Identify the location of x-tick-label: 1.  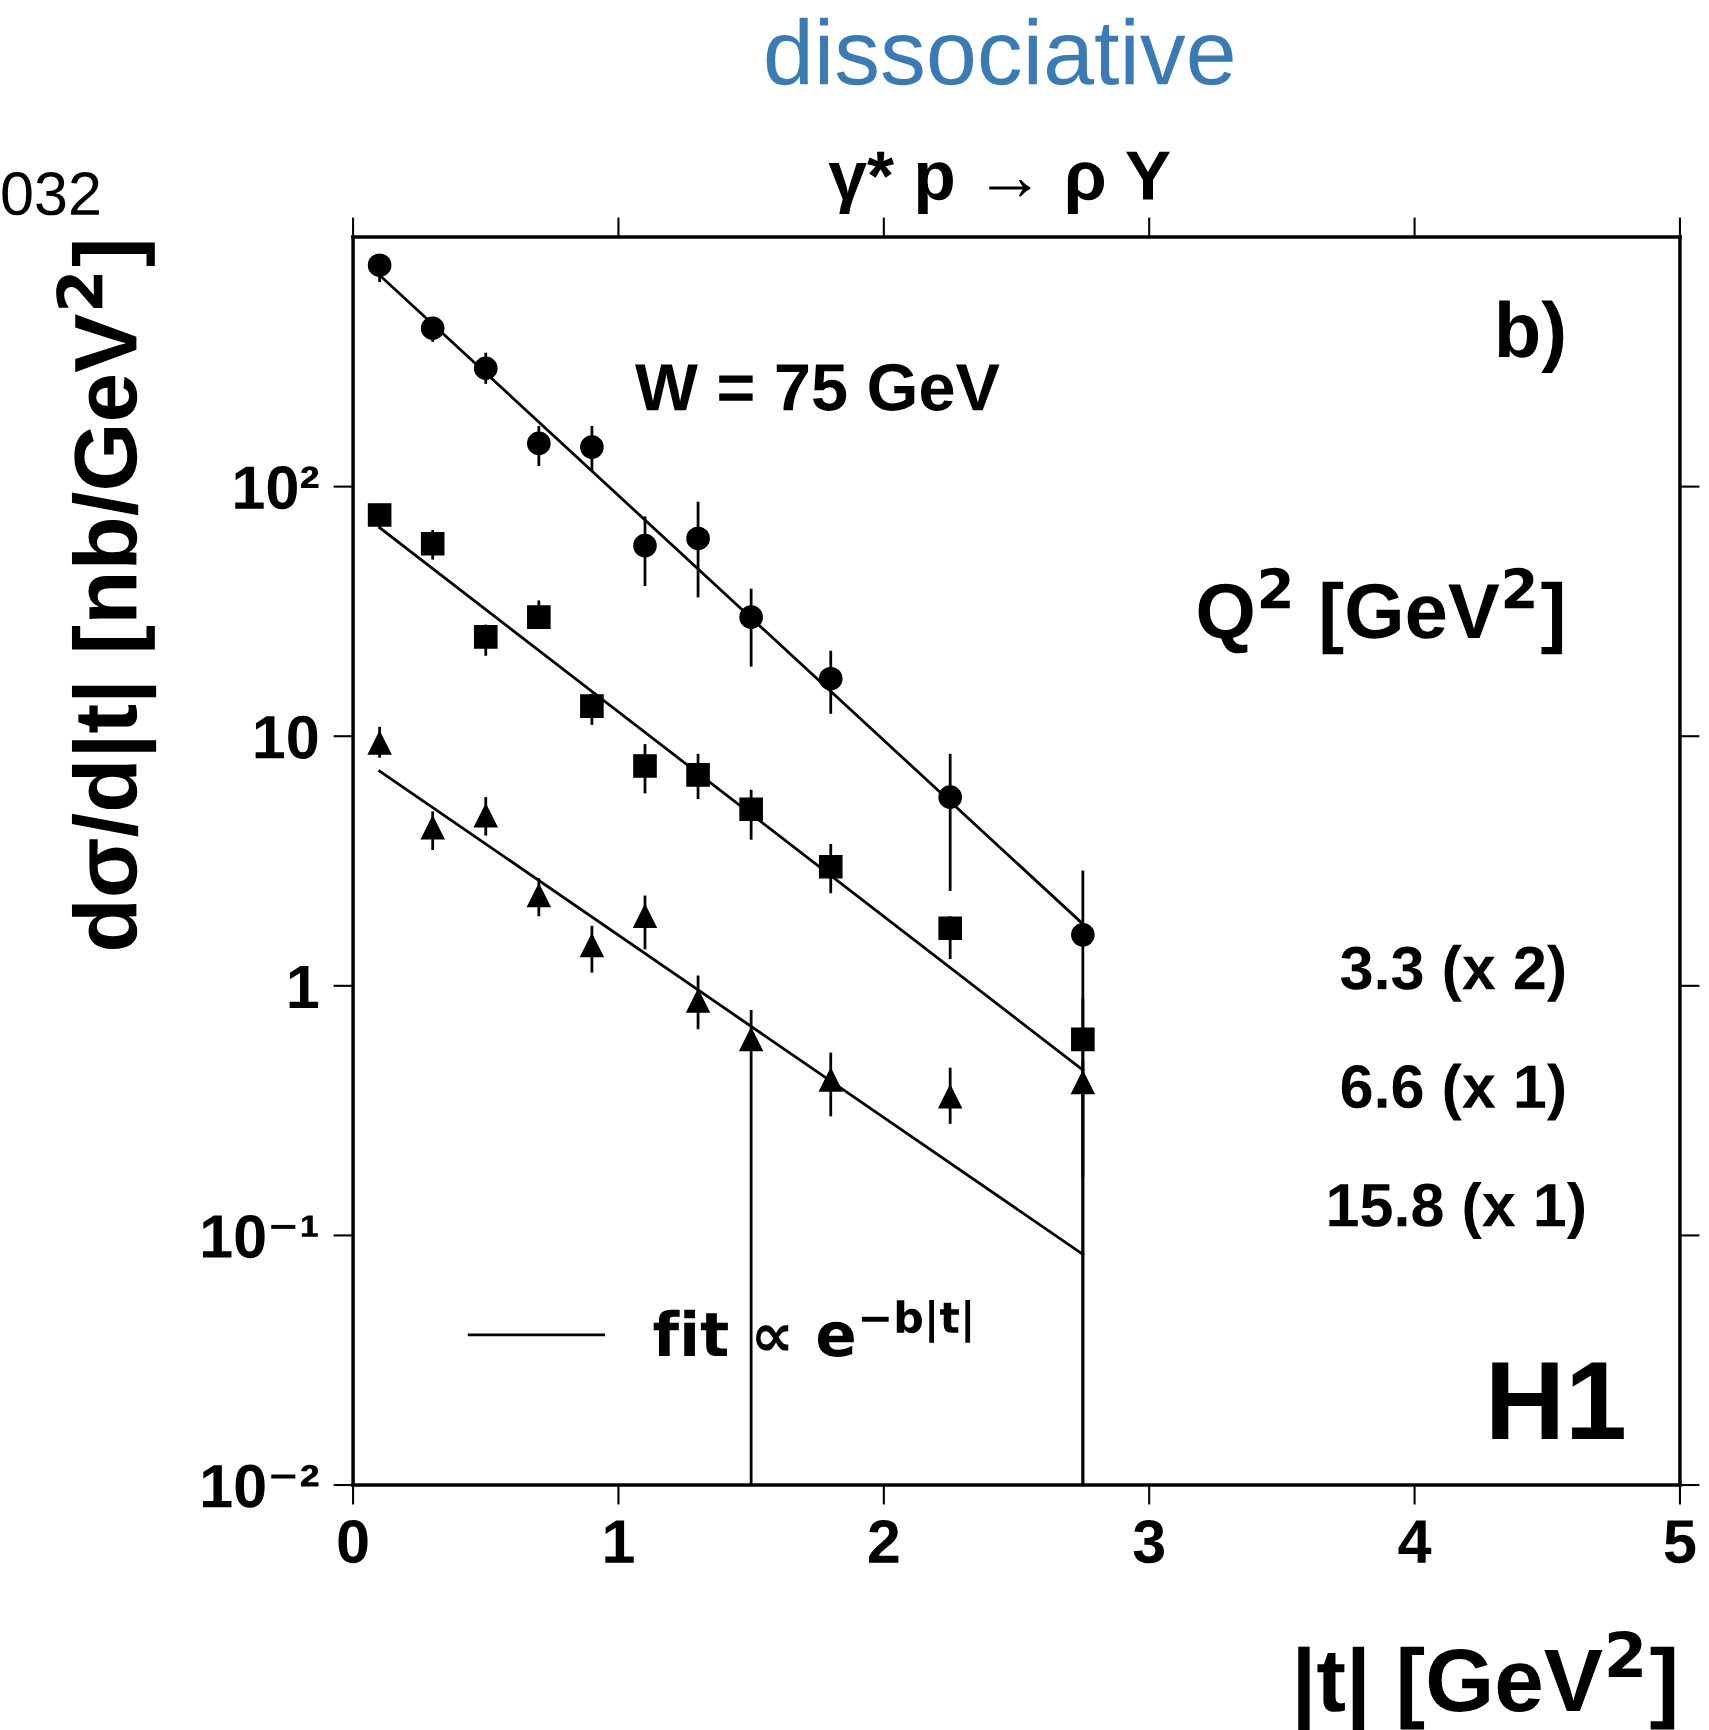
(619, 1541).